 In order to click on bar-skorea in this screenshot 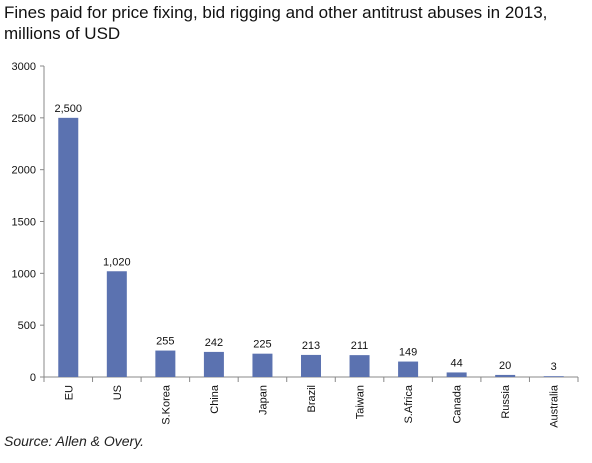, I will do `click(165, 363)`.